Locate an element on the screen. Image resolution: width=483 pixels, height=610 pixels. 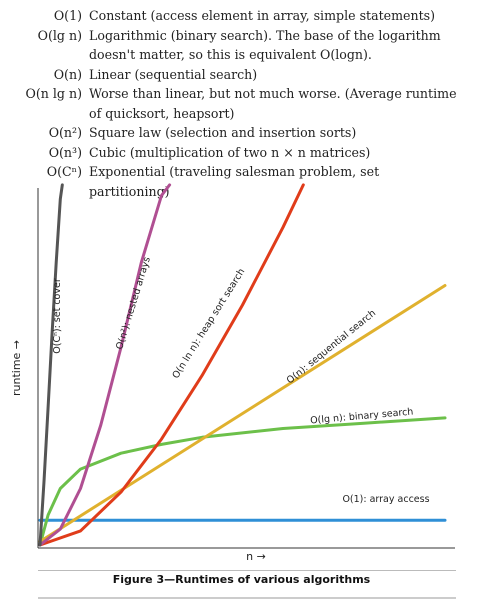
complexity-notation: O(lg n) is located at coordinates (59, 35).